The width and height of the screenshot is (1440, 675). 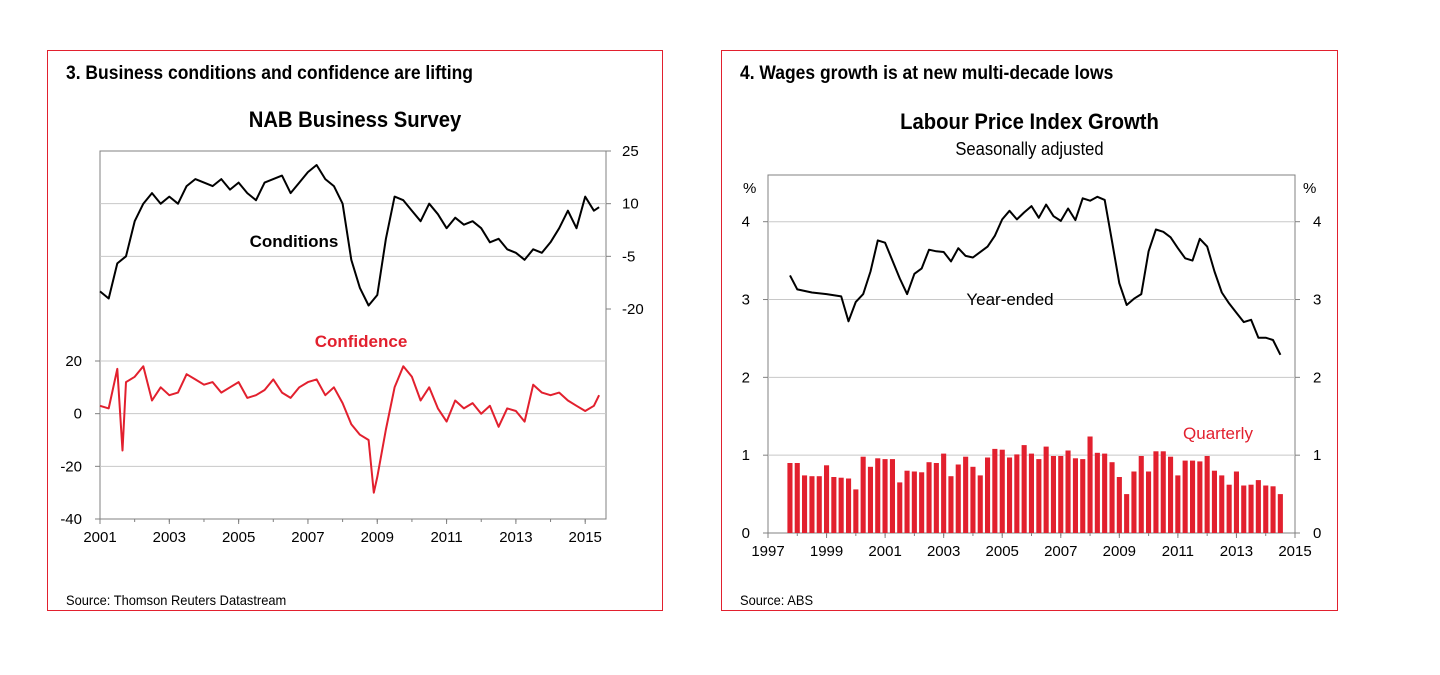 I want to click on x-tick-label: 2005, so click(x=1002, y=551).